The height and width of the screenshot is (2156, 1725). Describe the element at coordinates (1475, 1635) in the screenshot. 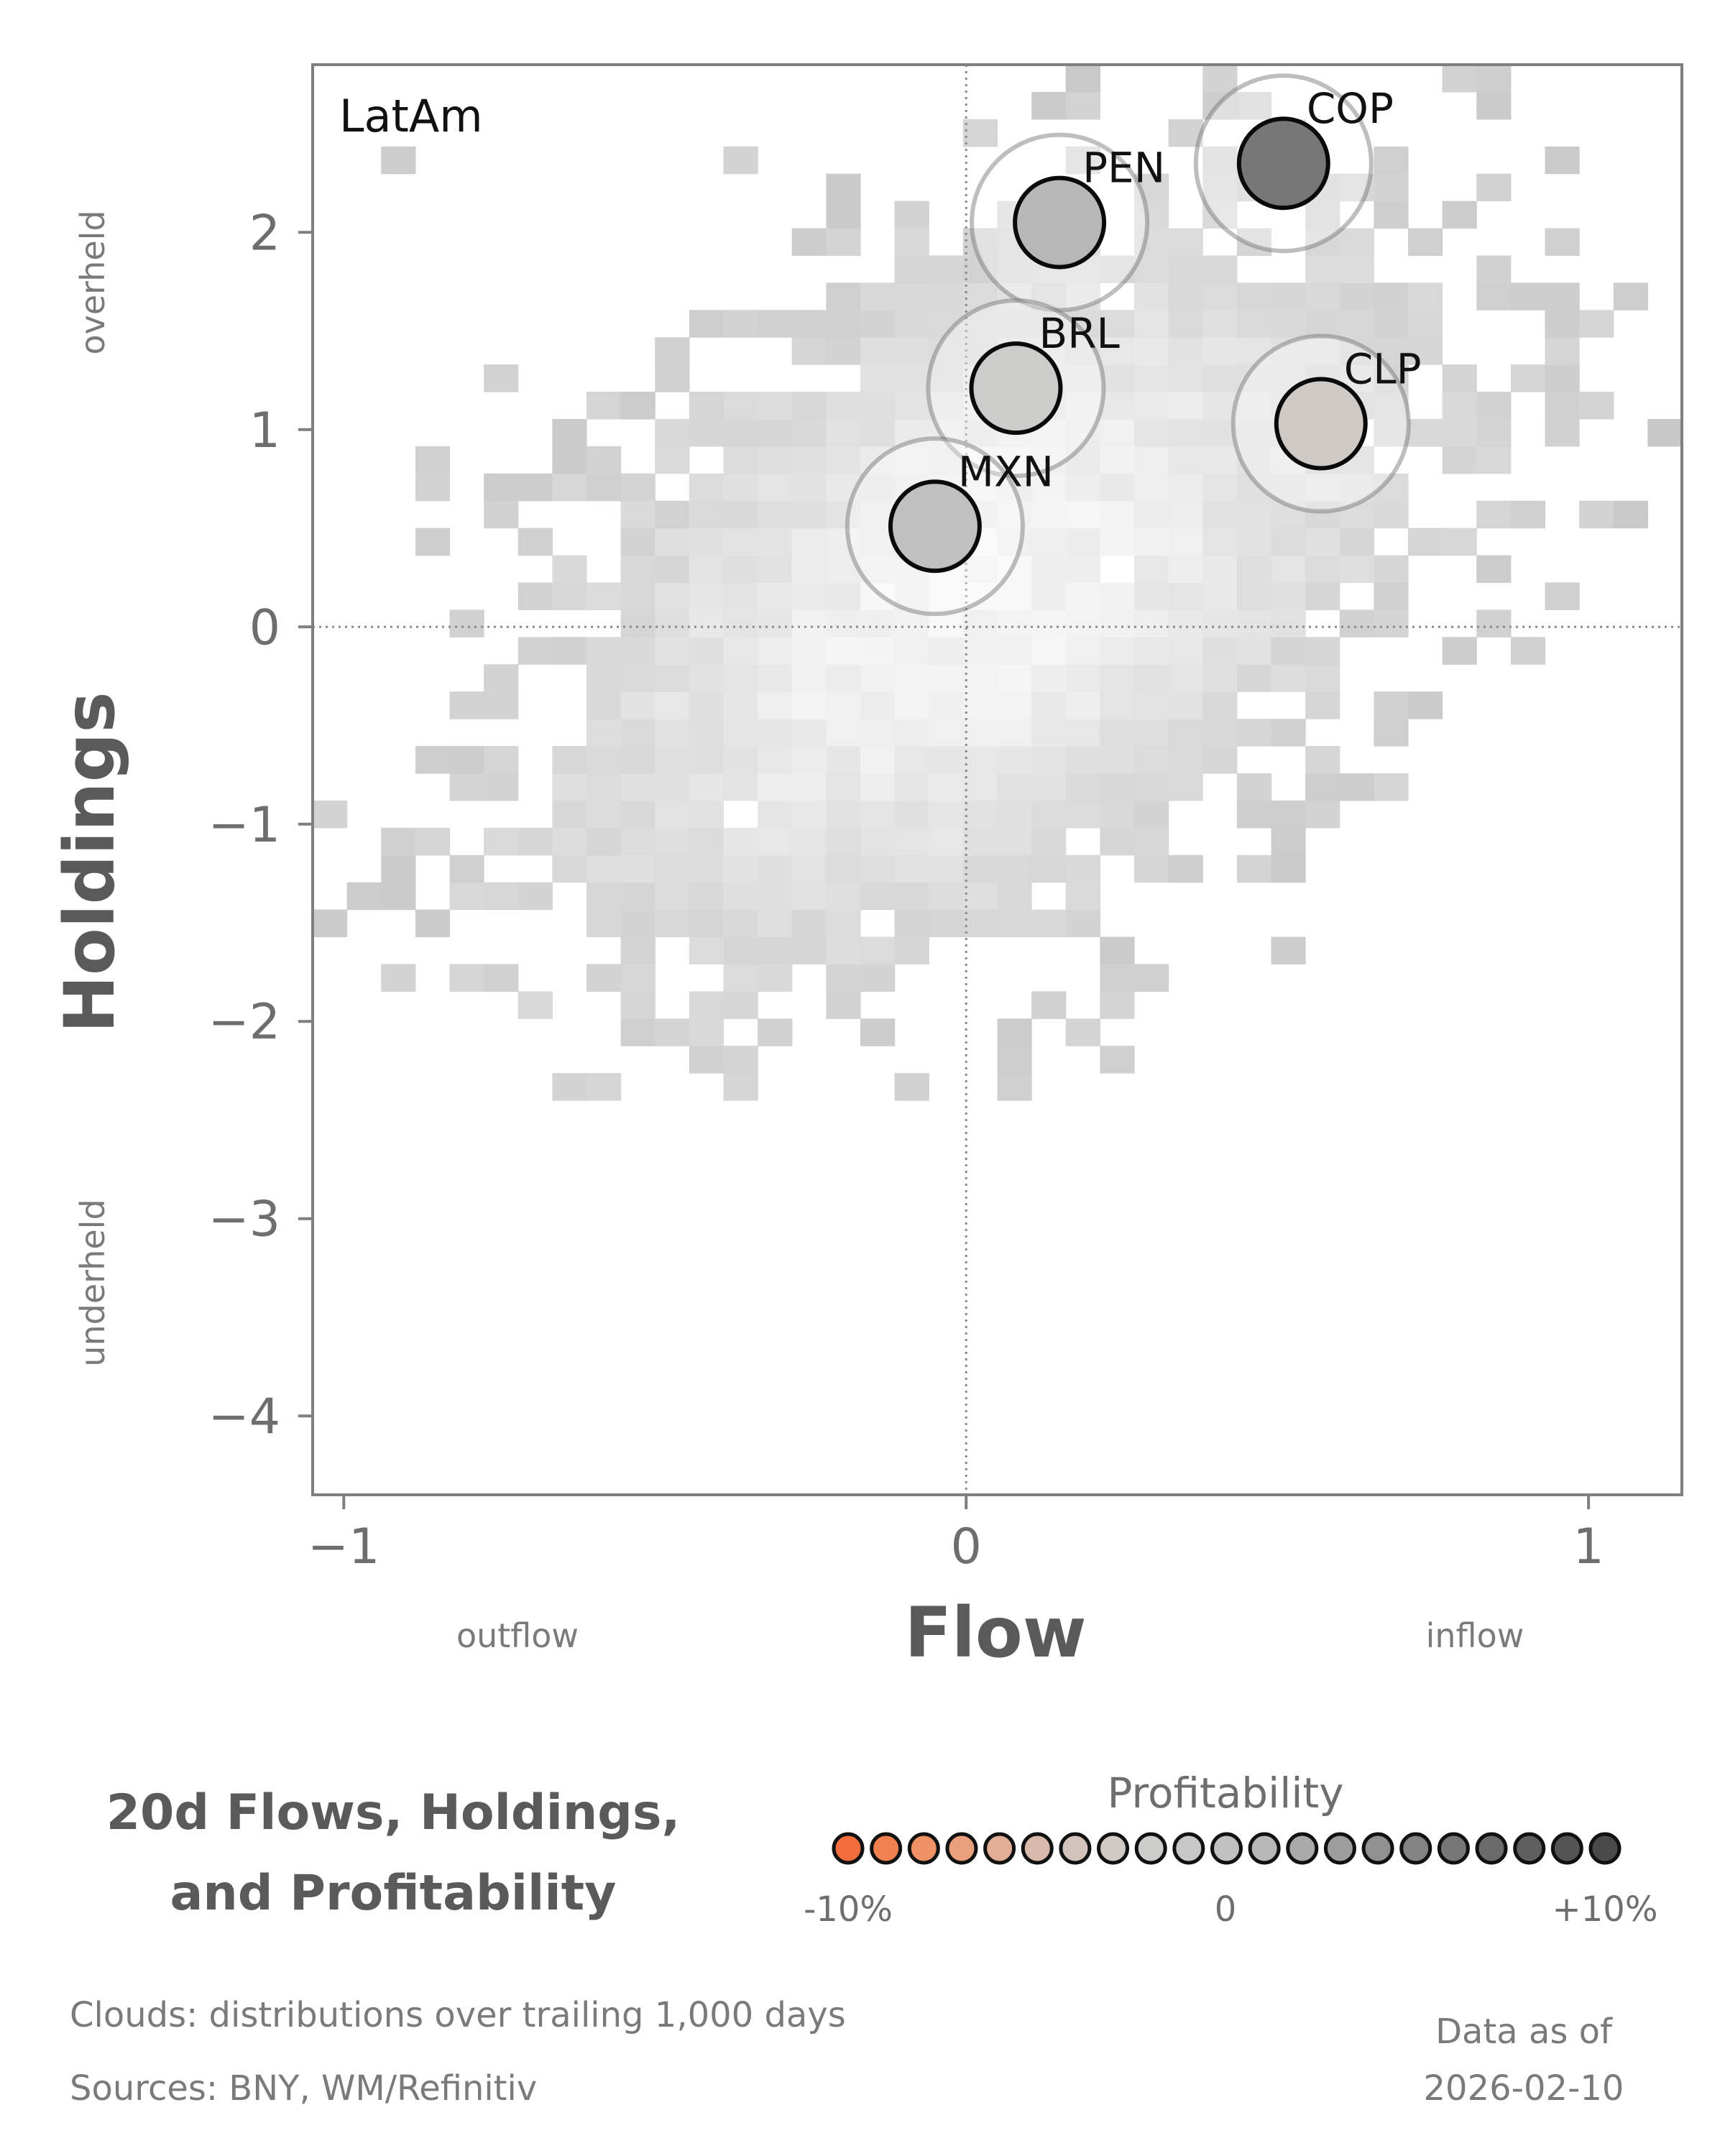

I see `x-right-annotation: inflow` at that location.